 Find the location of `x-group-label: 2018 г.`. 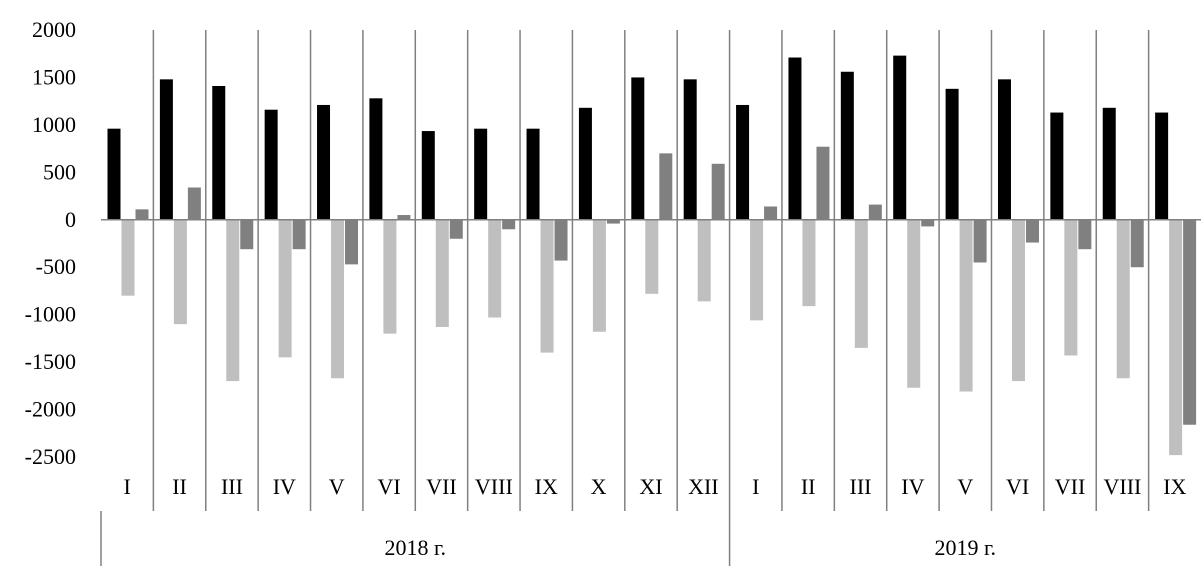

x-group-label: 2018 г. is located at coordinates (416, 547).